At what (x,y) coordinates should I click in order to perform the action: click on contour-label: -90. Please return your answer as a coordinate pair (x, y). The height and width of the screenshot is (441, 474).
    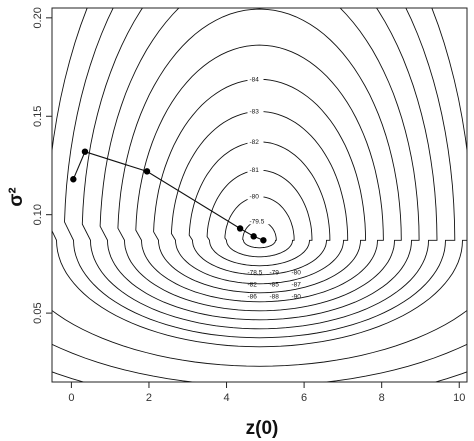
    Looking at the image, I should click on (297, 296).